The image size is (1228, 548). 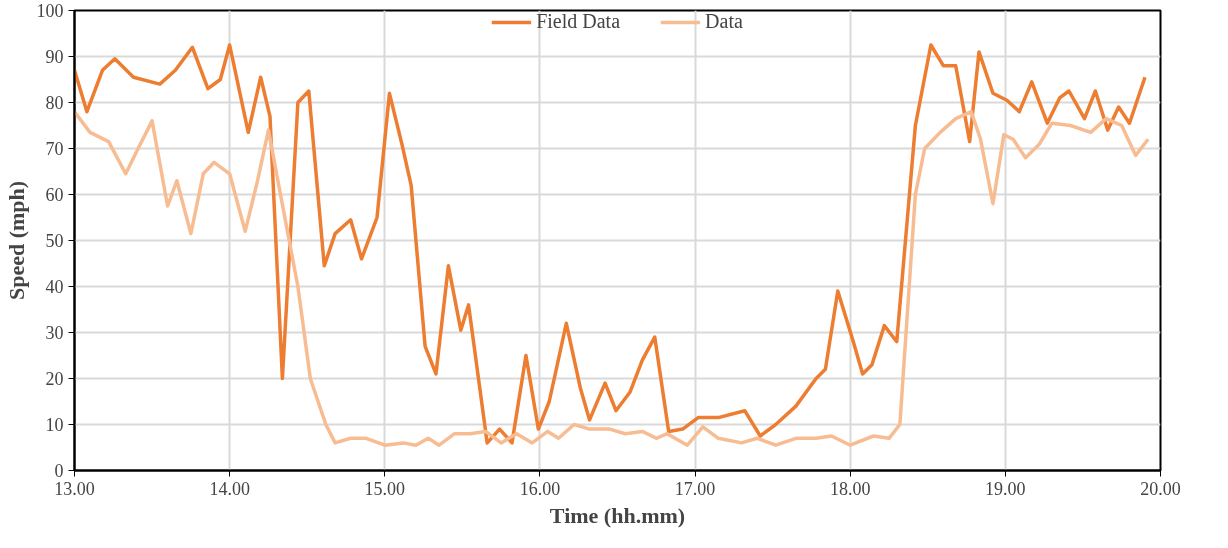 What do you see at coordinates (54, 379) in the screenshot?
I see `y-tick-label: 20` at bounding box center [54, 379].